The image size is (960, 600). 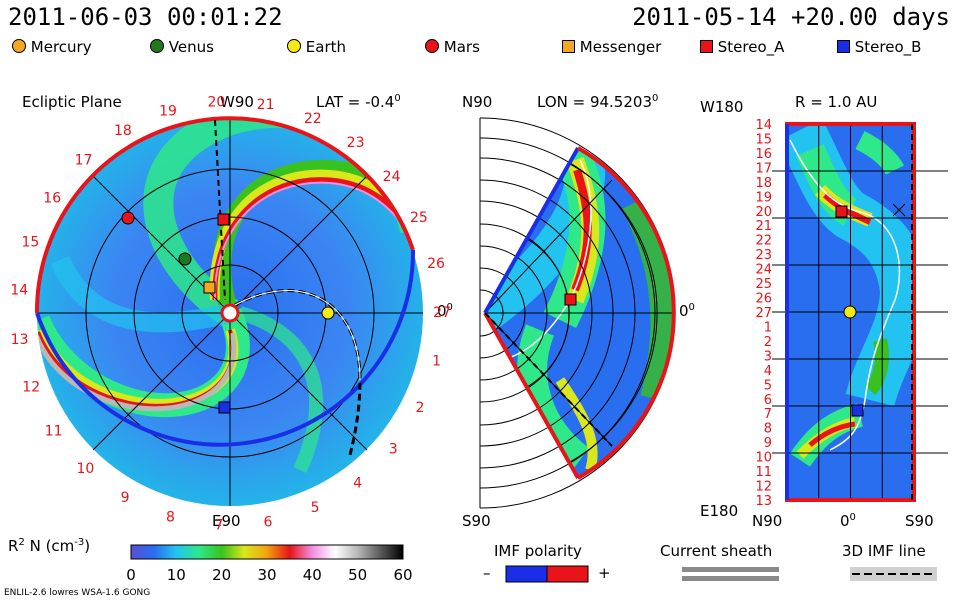 What do you see at coordinates (20, 340) in the screenshot?
I see `rim-number: 13` at bounding box center [20, 340].